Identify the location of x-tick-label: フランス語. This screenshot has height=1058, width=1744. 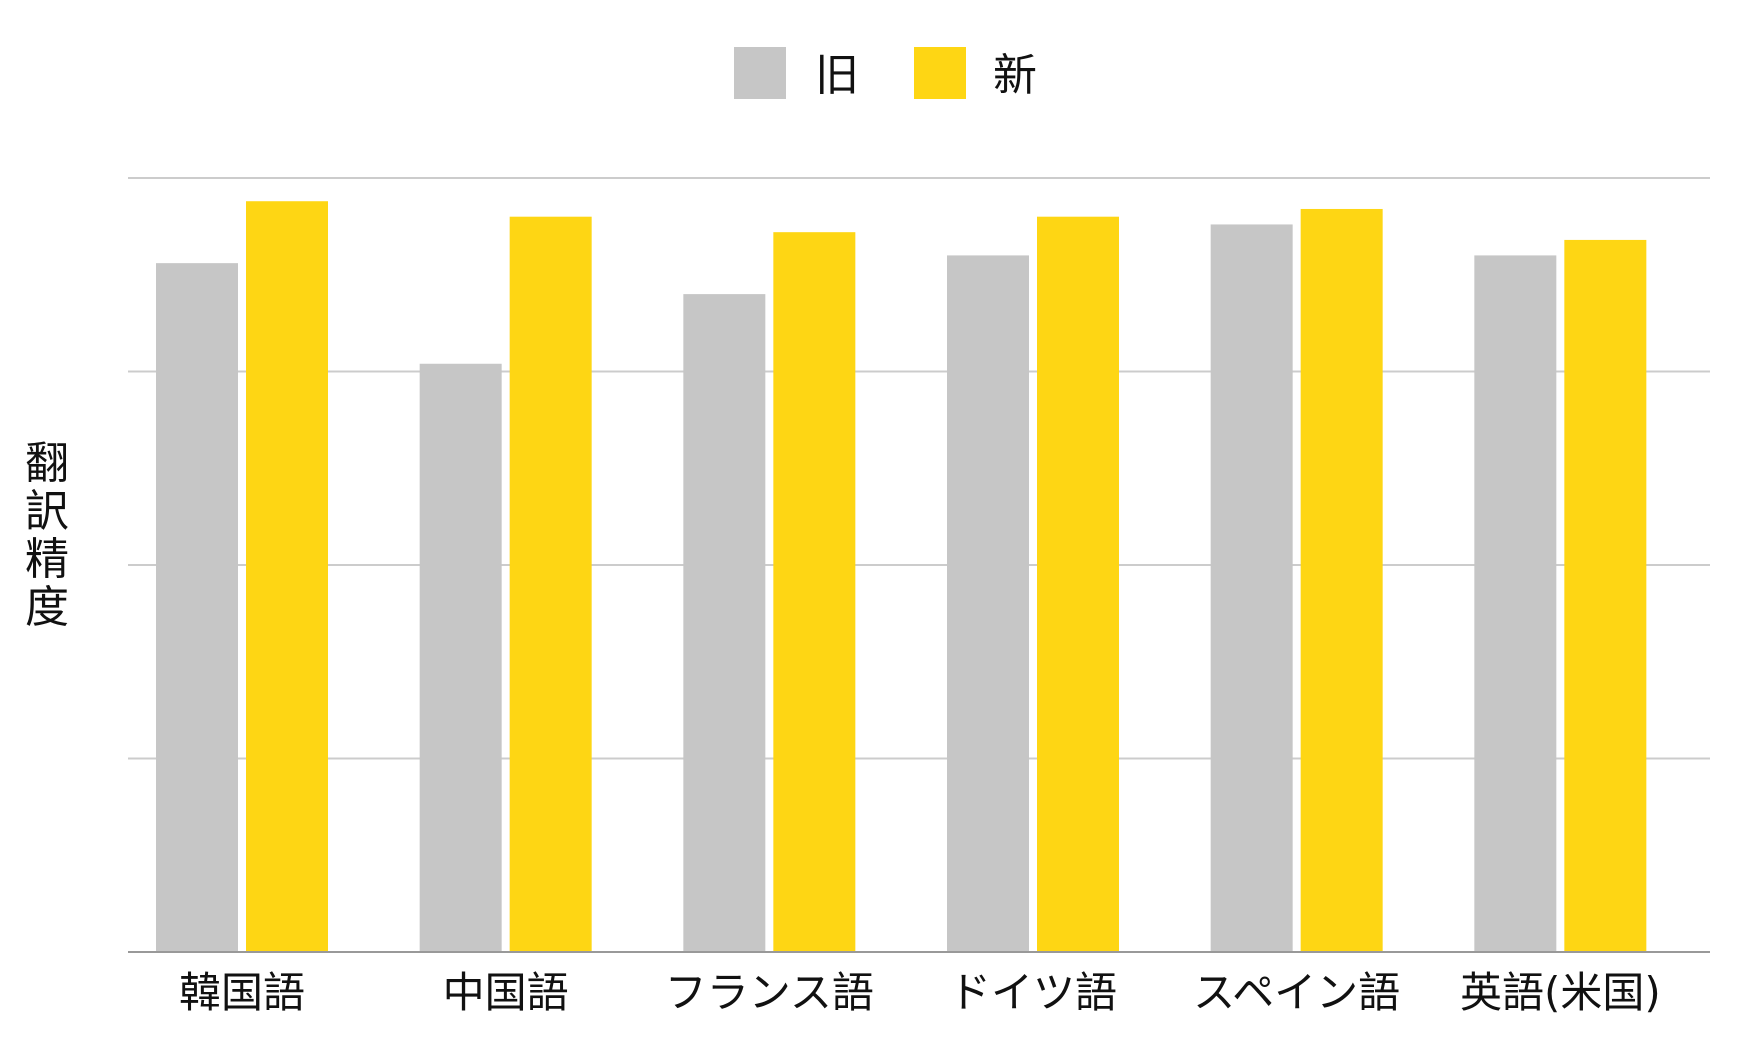
(769, 992).